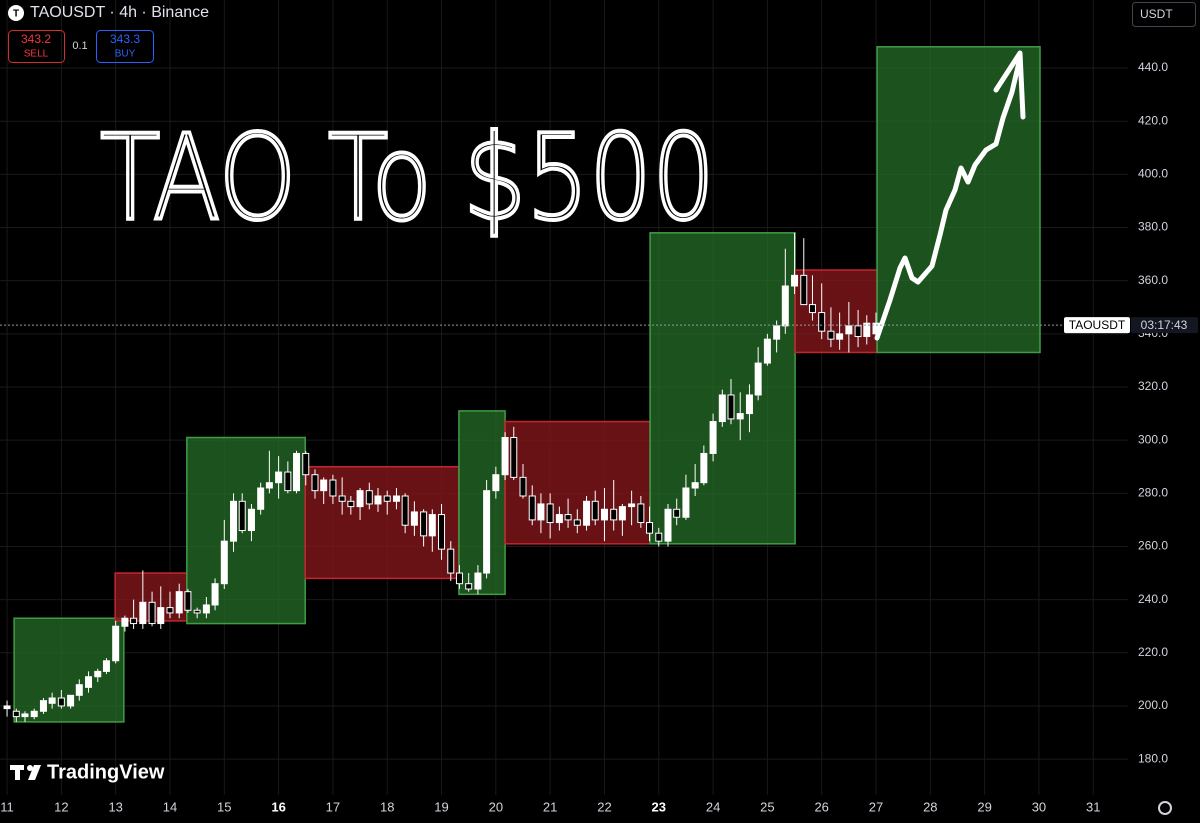  What do you see at coordinates (1153, 758) in the screenshot?
I see `y-tick-label: 180.0` at bounding box center [1153, 758].